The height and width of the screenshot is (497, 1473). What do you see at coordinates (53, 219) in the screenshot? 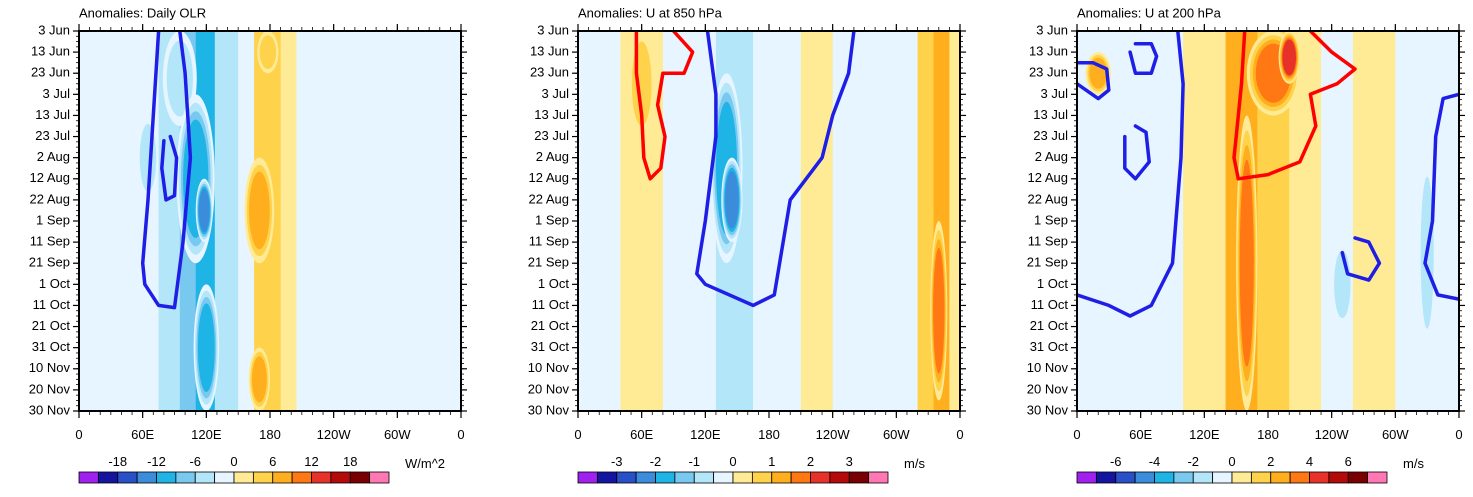
I see `y-tick-label: 1 Sep` at bounding box center [53, 219].